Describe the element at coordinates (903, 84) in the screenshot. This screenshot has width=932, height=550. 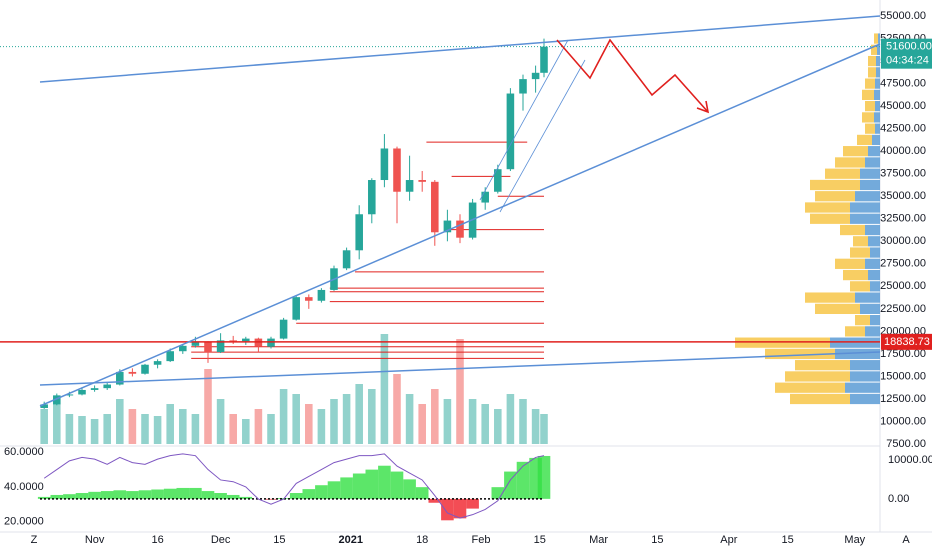
I see `y-tick-label: 47500.00` at that location.